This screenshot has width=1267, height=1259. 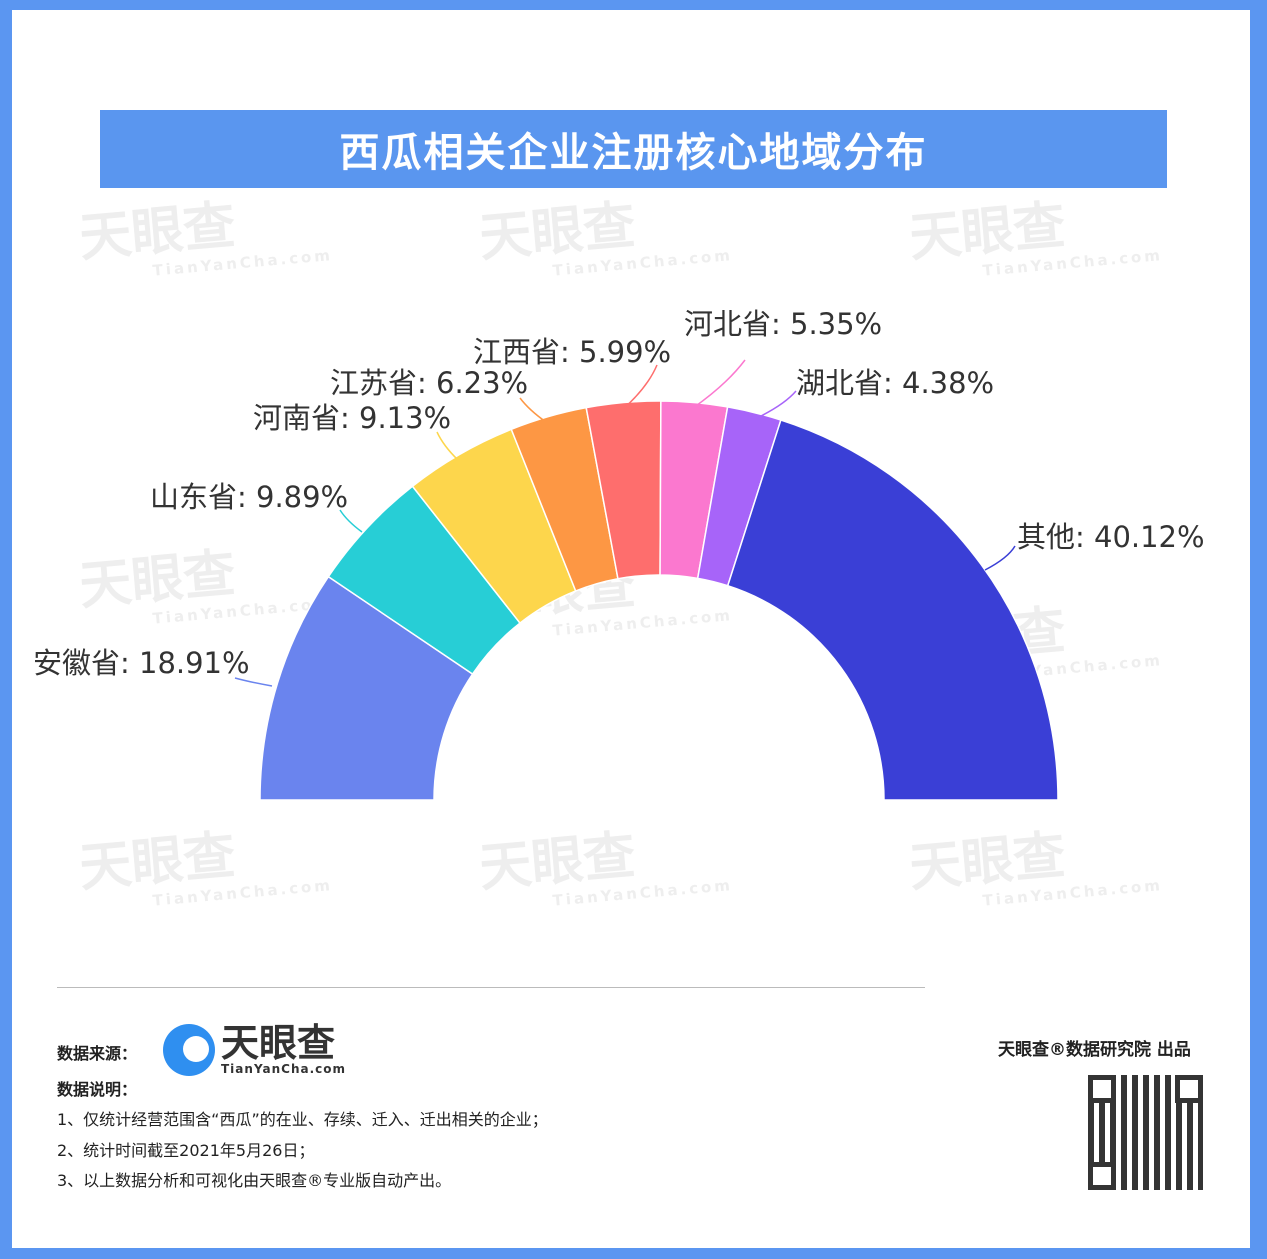 I want to click on leader-line-jiangsu, so click(x=533, y=410).